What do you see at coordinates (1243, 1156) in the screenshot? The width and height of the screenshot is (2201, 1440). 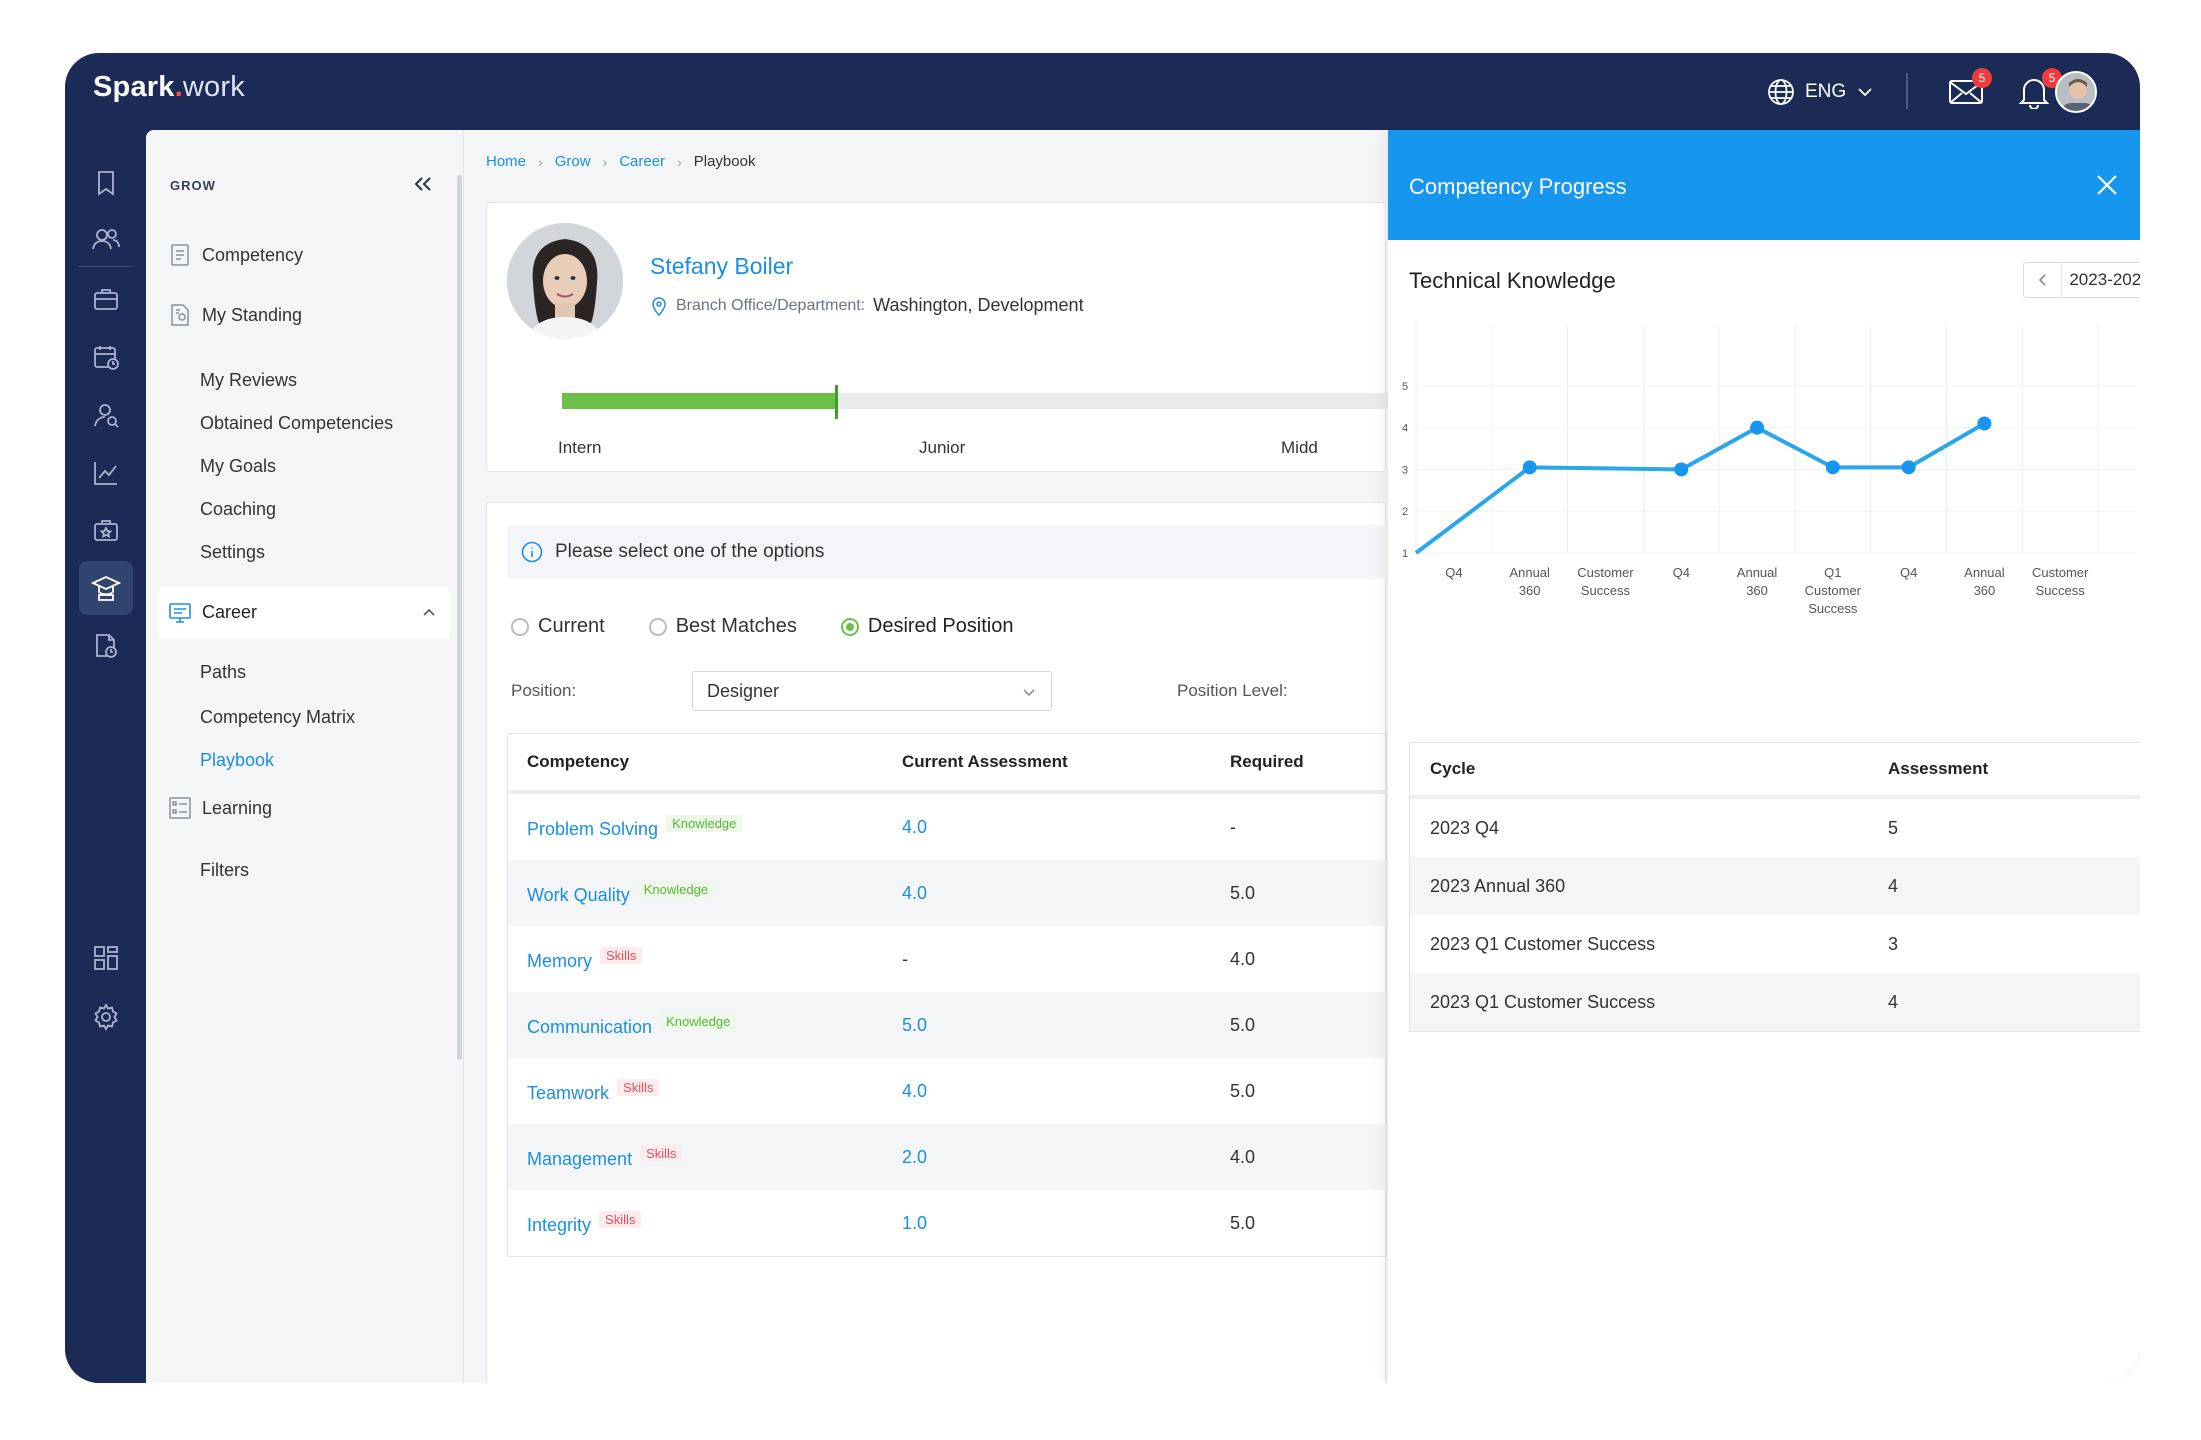 I see `required-value: 4.0` at bounding box center [1243, 1156].